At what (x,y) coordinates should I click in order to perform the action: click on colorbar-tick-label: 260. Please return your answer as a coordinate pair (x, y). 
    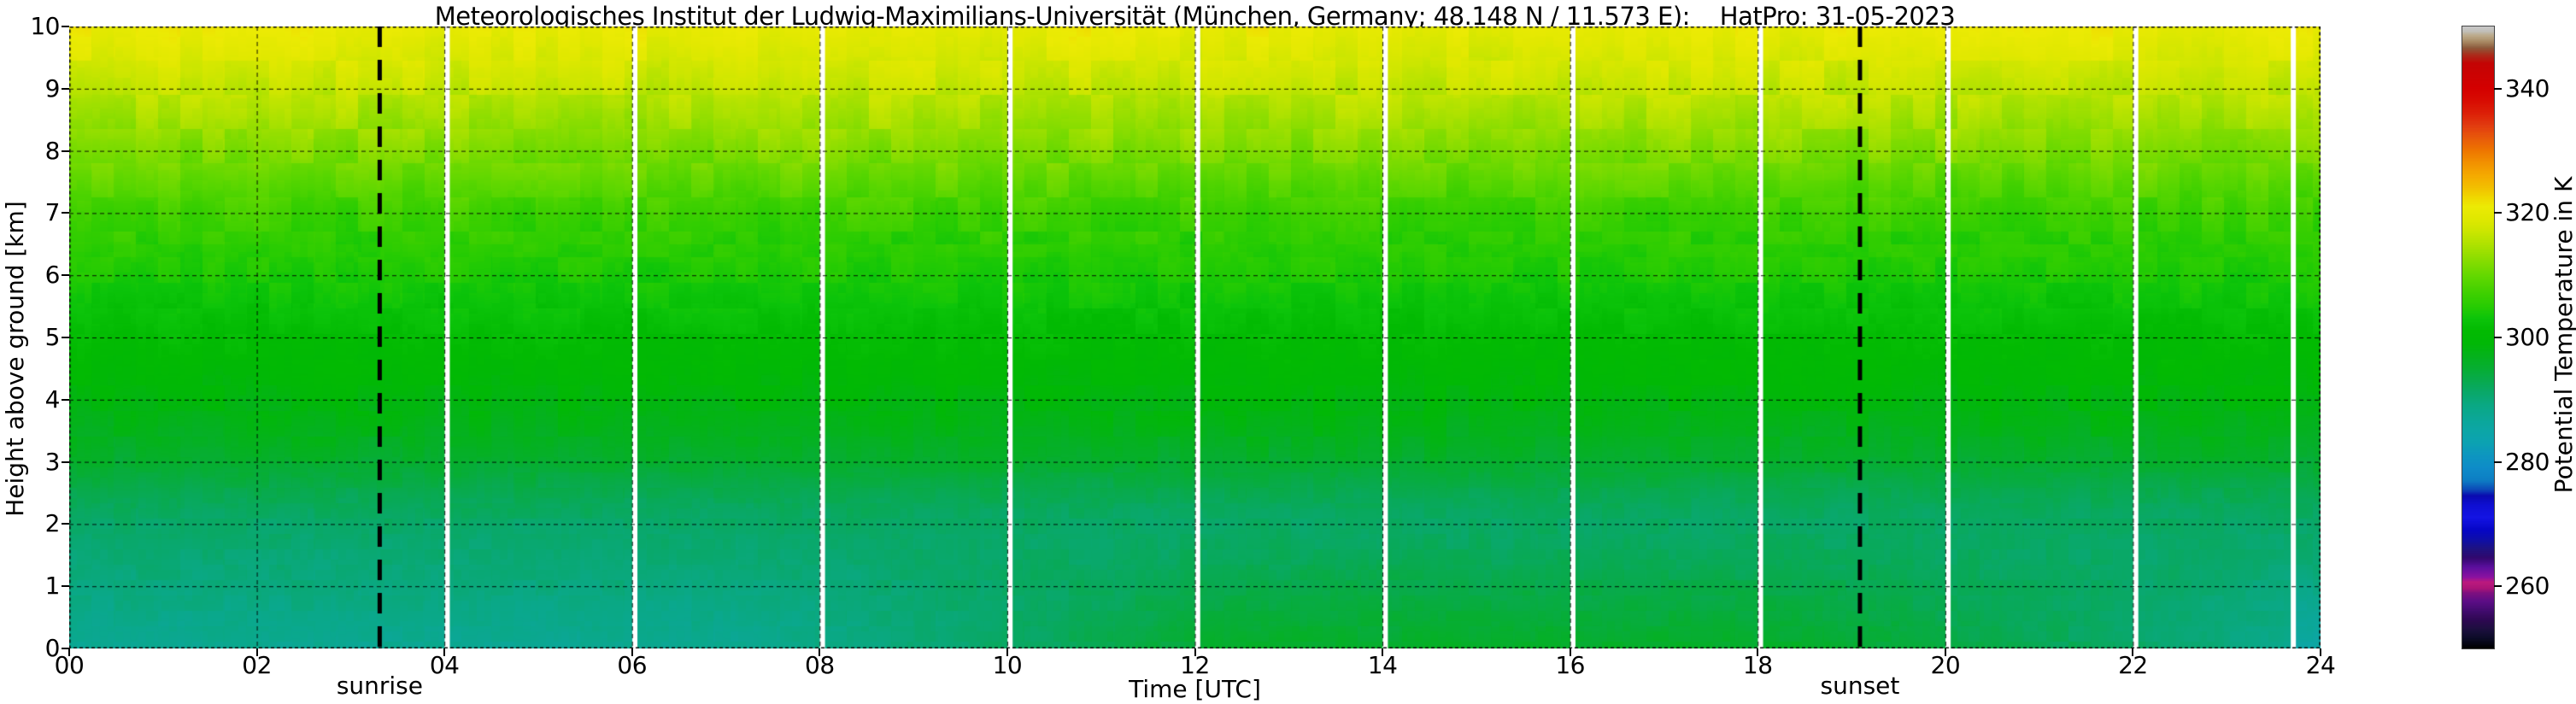
    Looking at the image, I should click on (2527, 586).